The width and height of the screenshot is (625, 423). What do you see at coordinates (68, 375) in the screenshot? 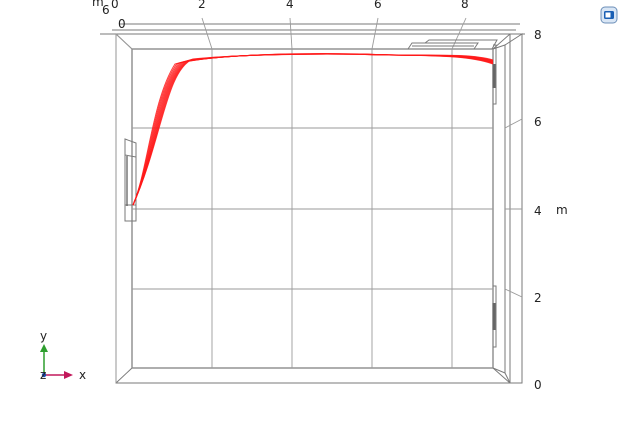
I see `triad-x-arrow` at bounding box center [68, 375].